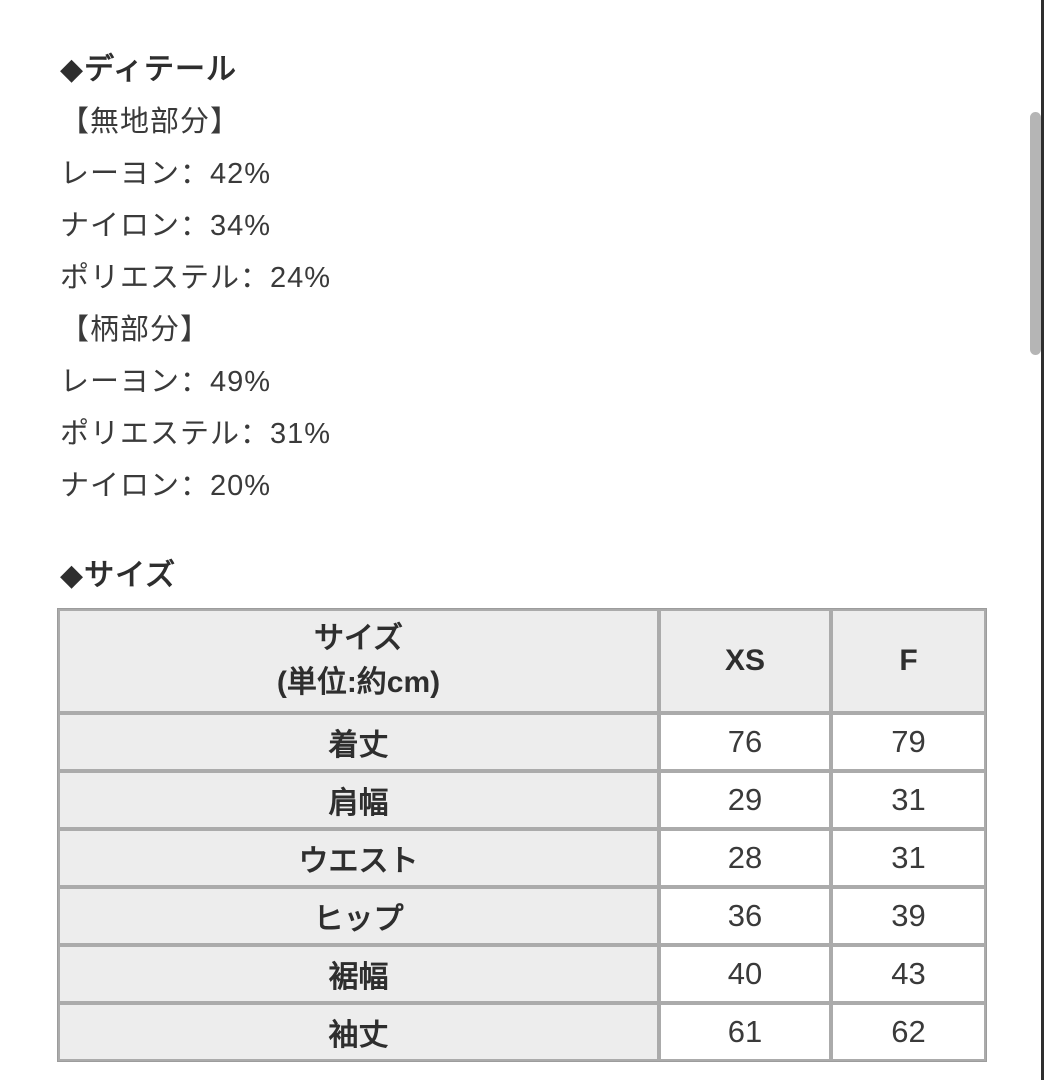  I want to click on scrollbar-thumb, so click(1035, 233).